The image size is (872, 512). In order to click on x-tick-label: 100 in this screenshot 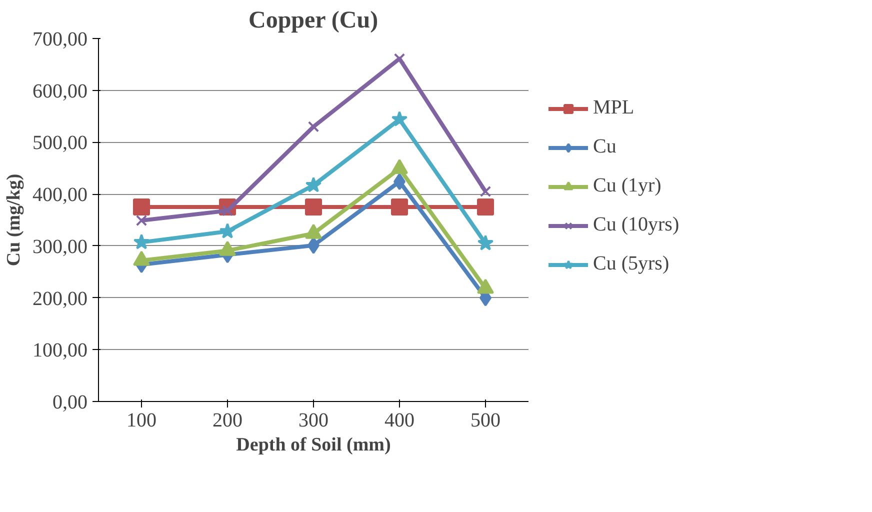, I will do `click(141, 421)`.